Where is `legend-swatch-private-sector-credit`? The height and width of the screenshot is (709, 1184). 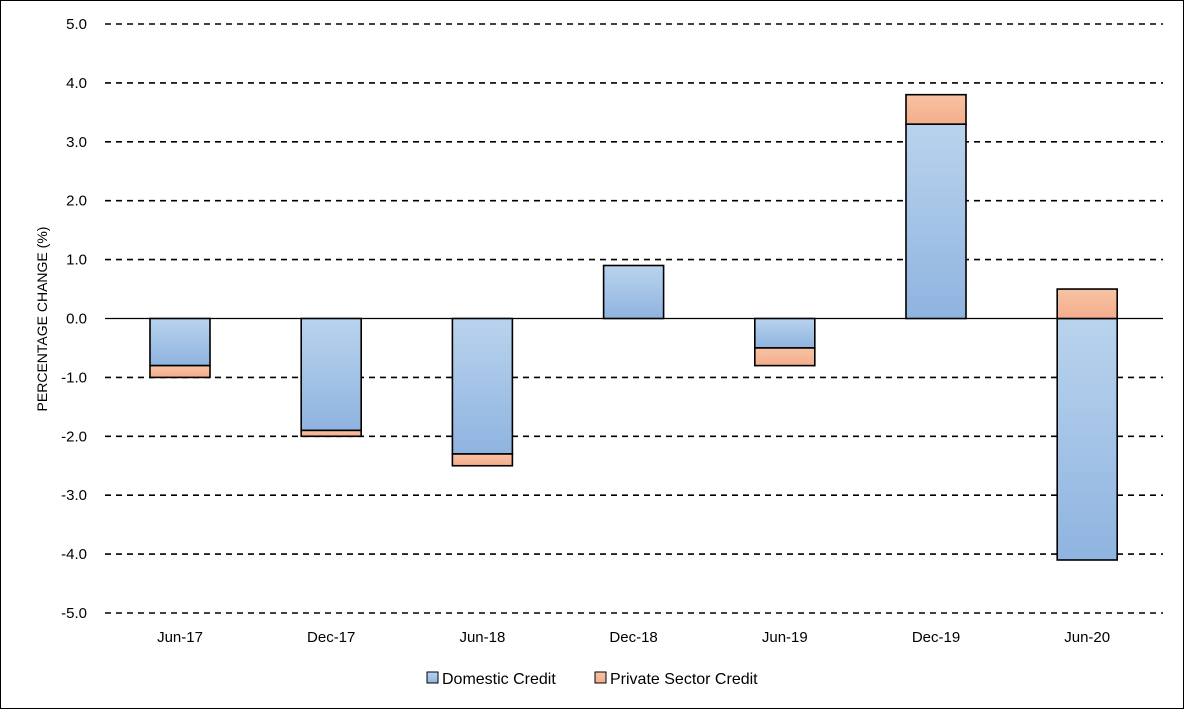 legend-swatch-private-sector-credit is located at coordinates (600, 677).